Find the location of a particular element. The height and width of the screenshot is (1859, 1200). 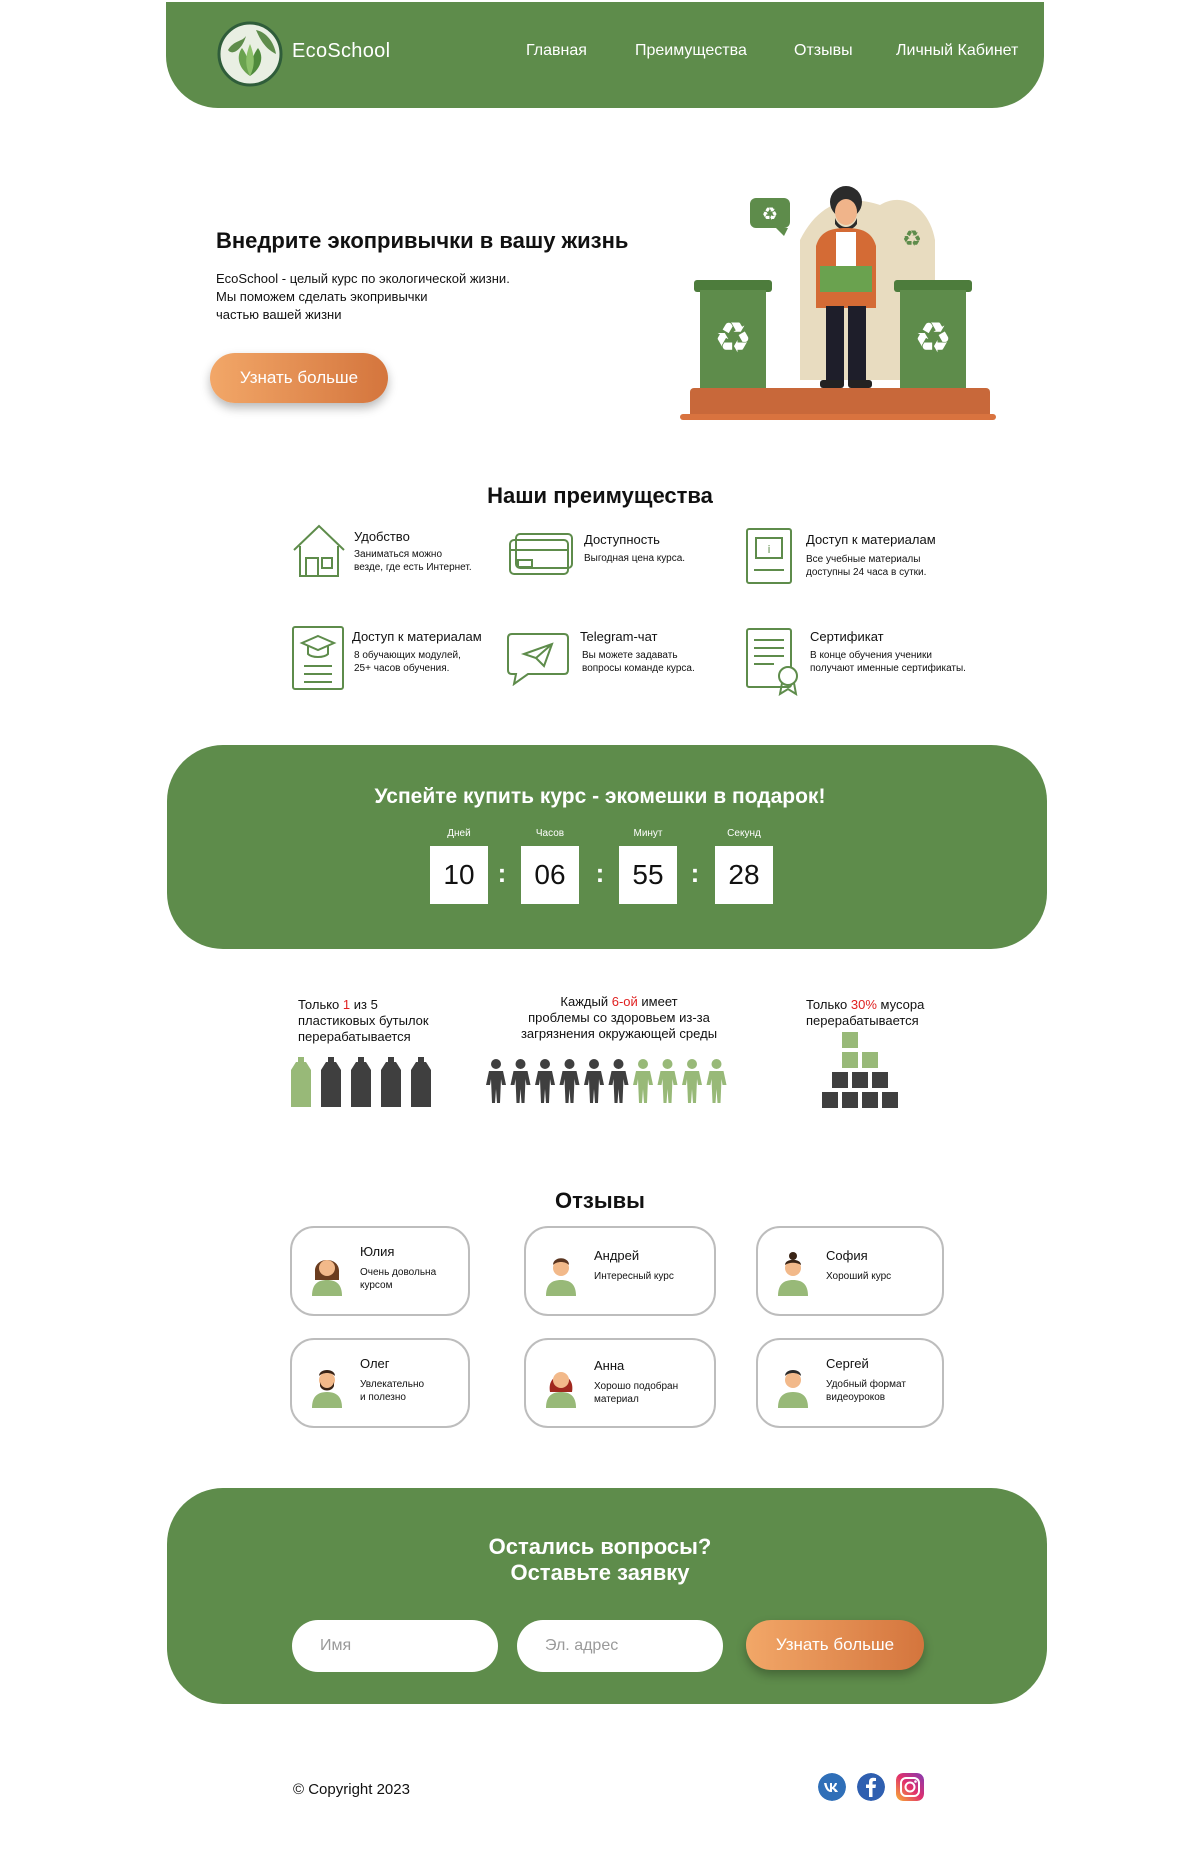

review-text: Увлекательно и полезно is located at coordinates (392, 1391).